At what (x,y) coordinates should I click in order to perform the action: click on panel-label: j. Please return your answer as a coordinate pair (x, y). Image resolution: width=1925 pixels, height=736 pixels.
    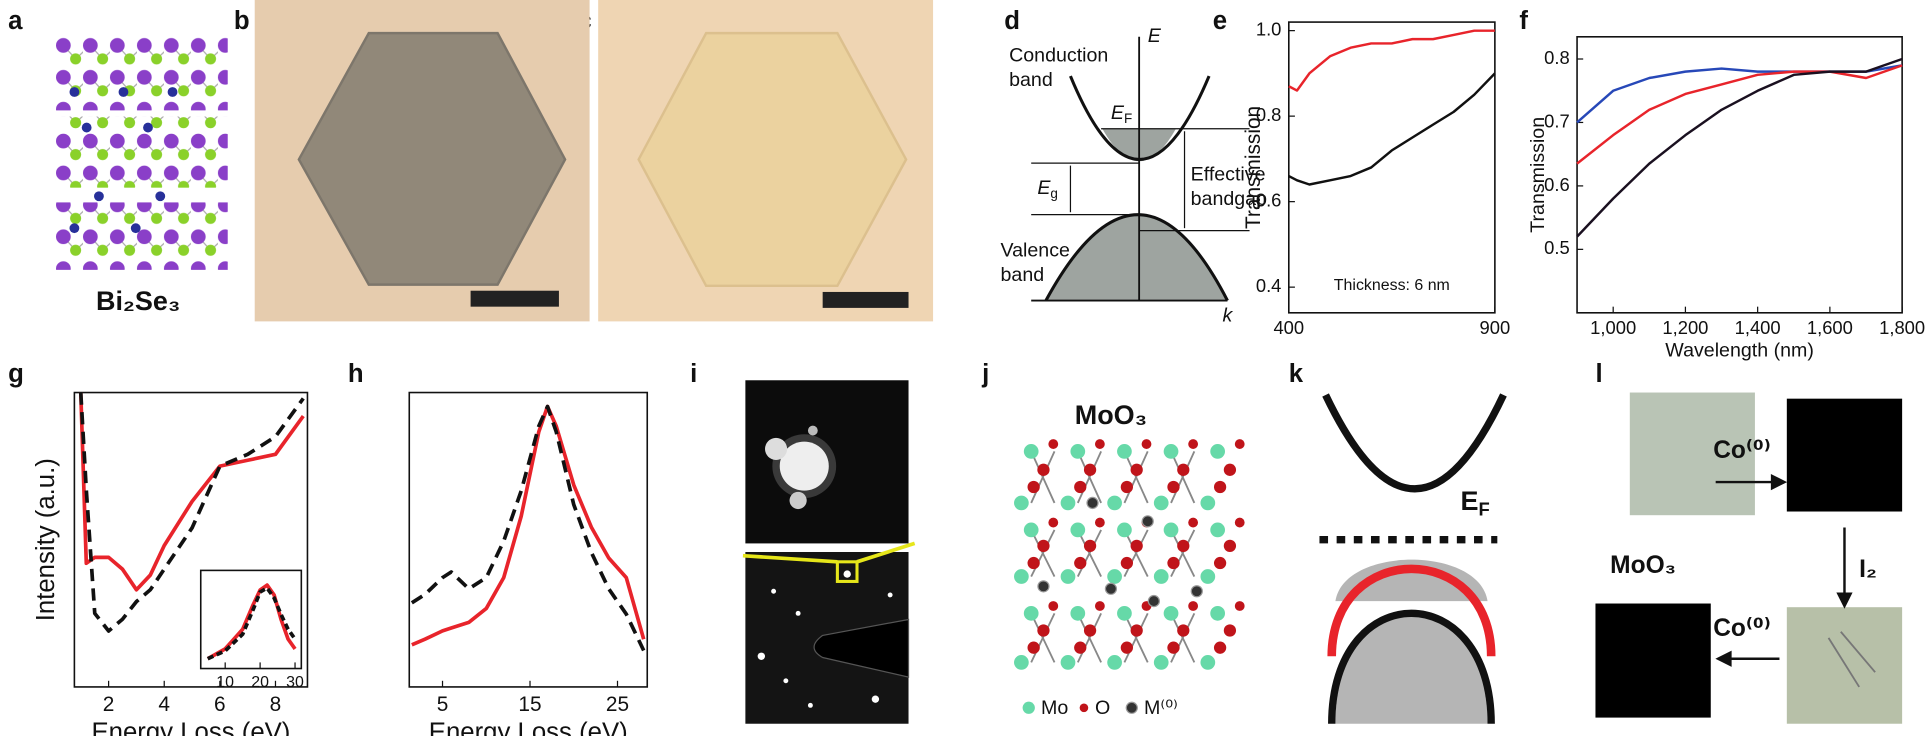
    Looking at the image, I should click on (985, 374).